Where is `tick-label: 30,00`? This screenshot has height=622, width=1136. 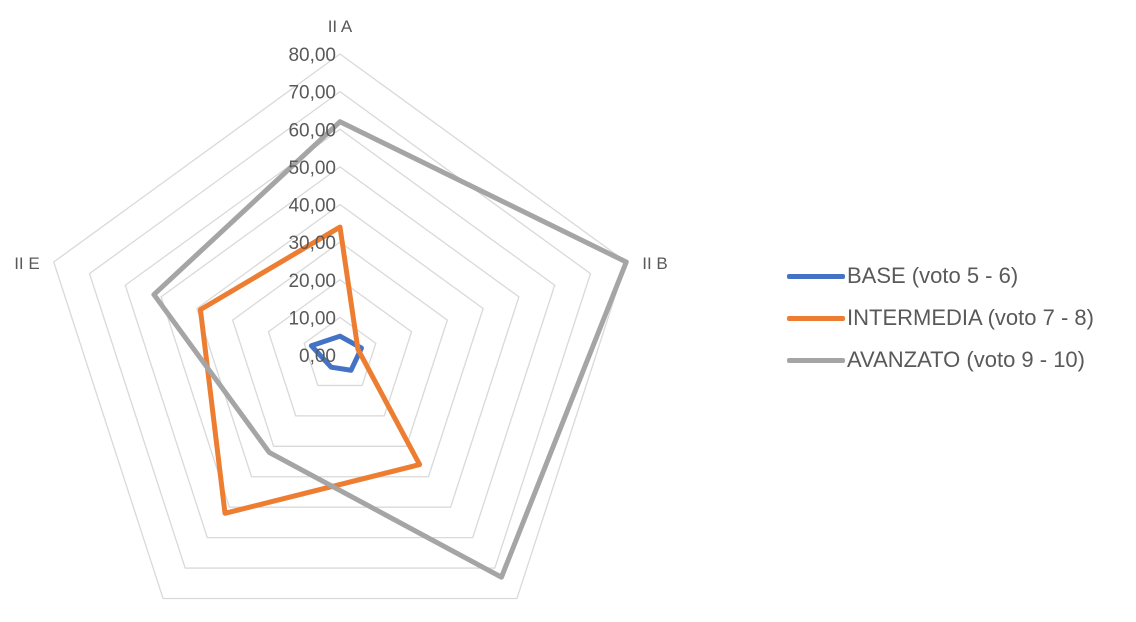 tick-label: 30,00 is located at coordinates (312, 243).